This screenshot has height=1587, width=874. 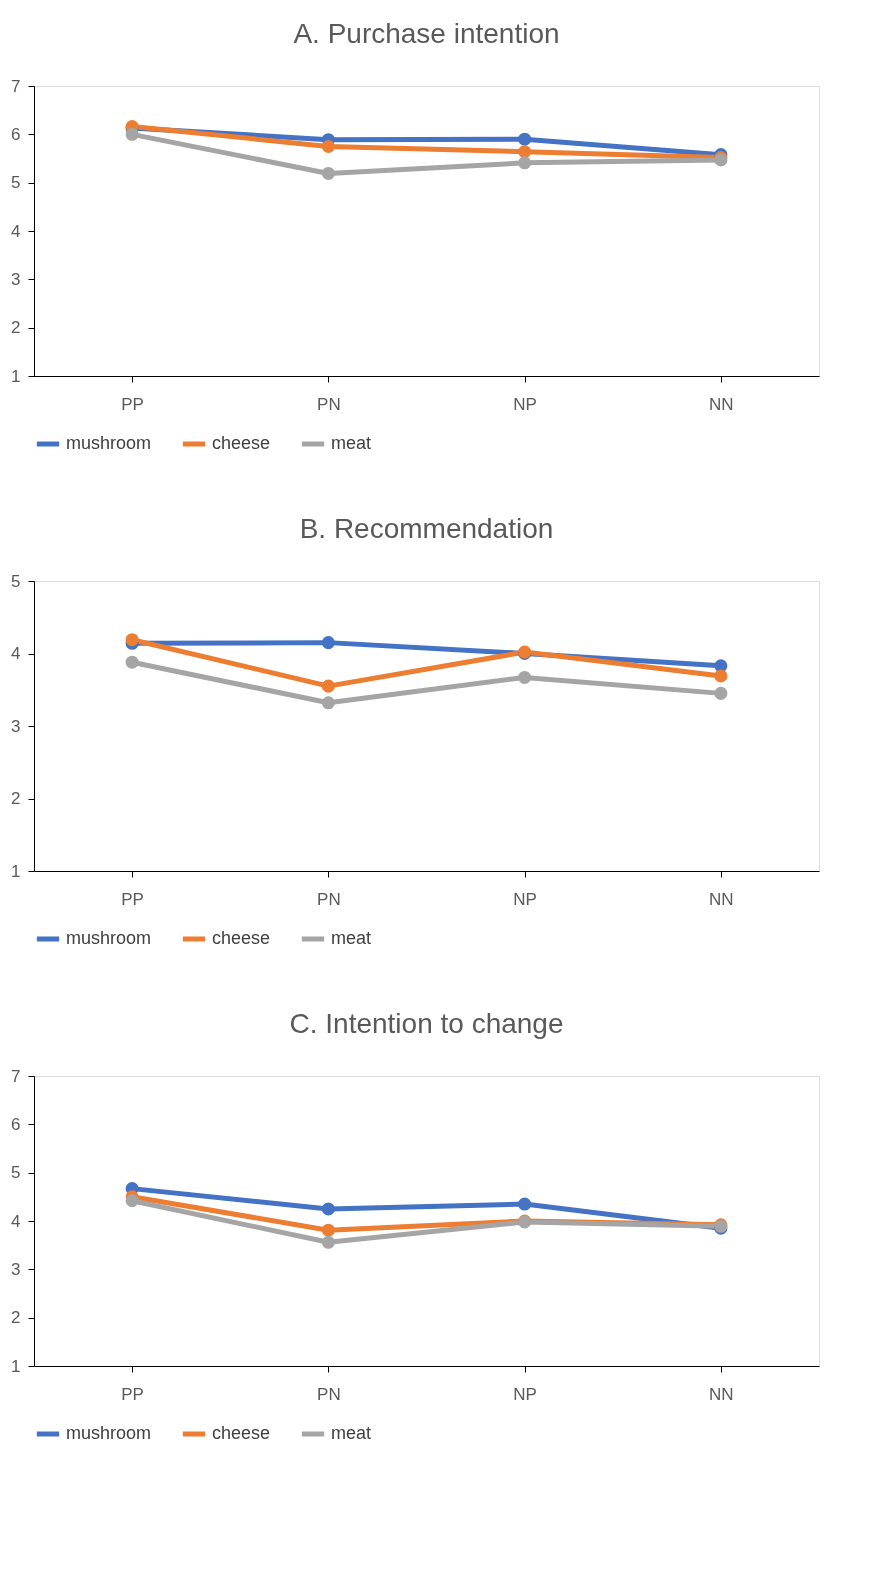 I want to click on chart-title: B. Recommendation, so click(x=426, y=528).